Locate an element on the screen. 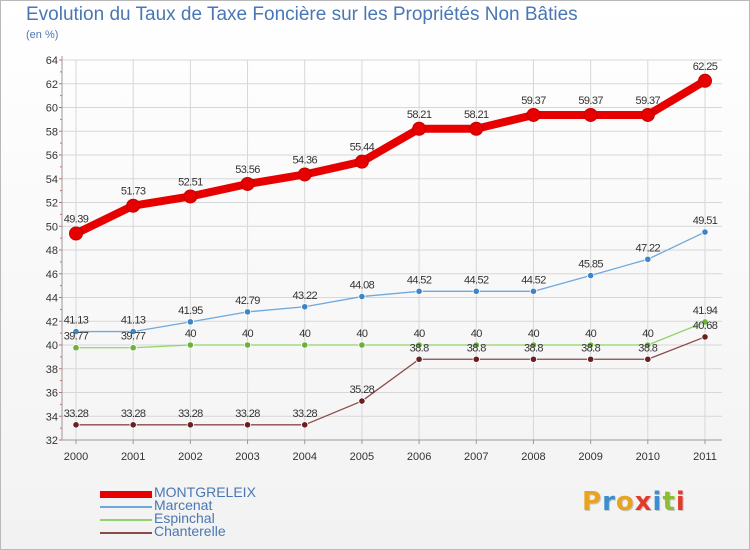 The height and width of the screenshot is (550, 750). data-label: 43.22 is located at coordinates (304, 296).